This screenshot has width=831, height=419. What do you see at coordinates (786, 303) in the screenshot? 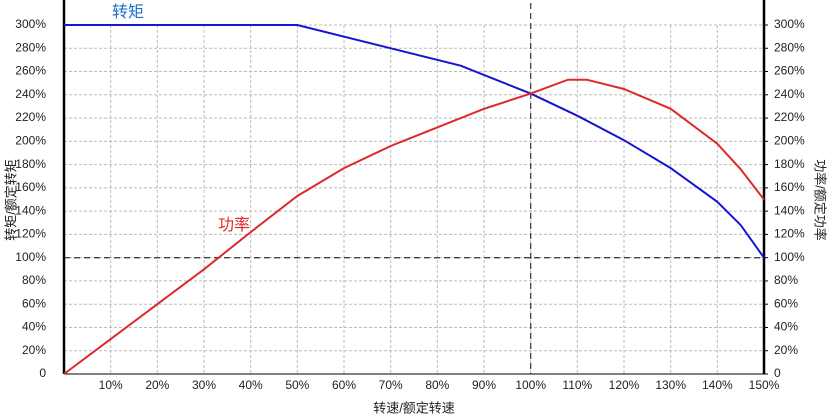
I see `y2-tick-label: 60%` at bounding box center [786, 303].